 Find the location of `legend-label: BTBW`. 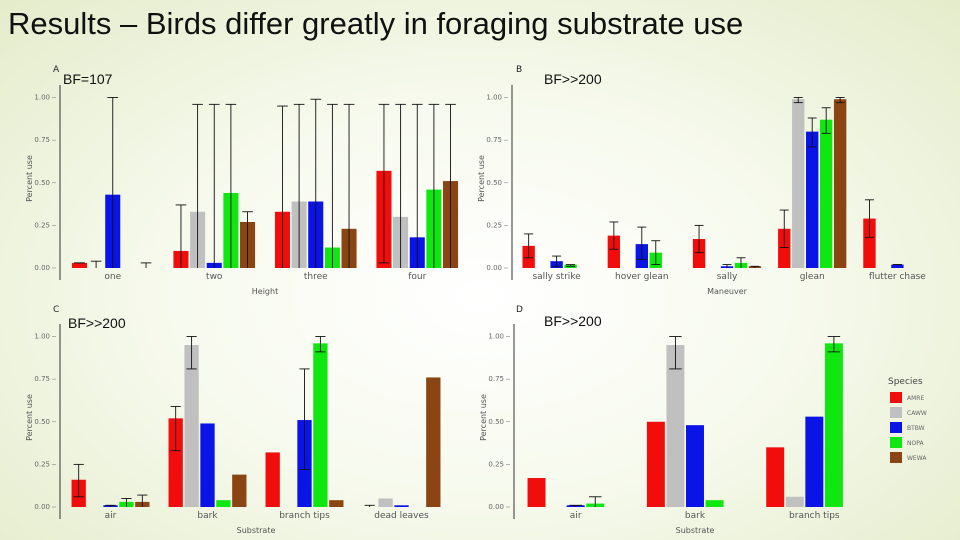

legend-label: BTBW is located at coordinates (916, 428).